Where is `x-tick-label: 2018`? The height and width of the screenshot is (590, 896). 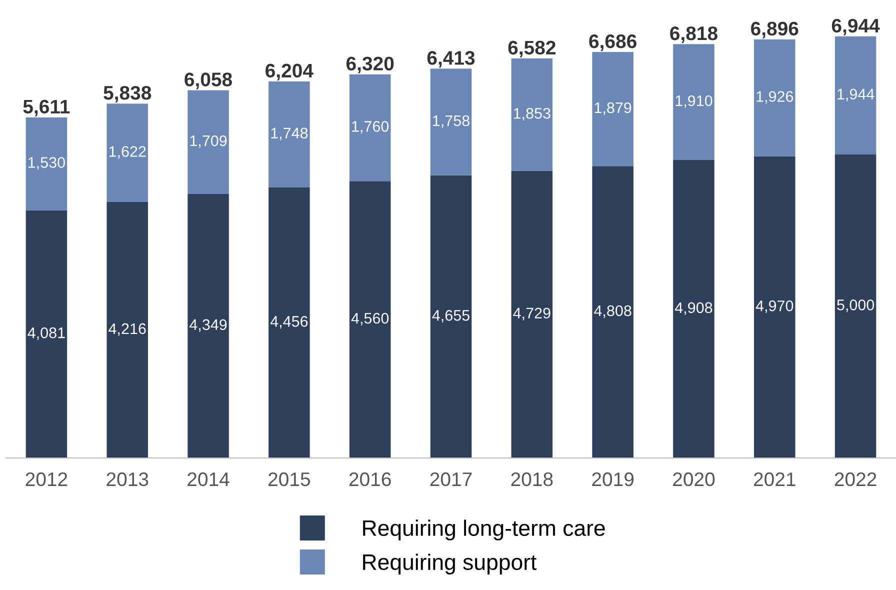 x-tick-label: 2018 is located at coordinates (532, 479).